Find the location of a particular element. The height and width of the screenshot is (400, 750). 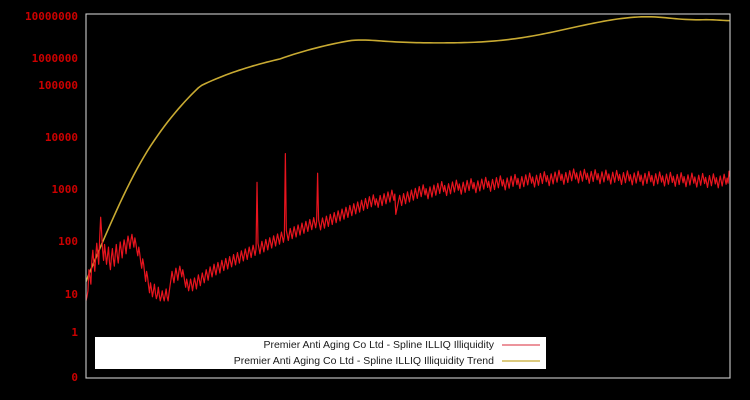

y-tick-label: 10 is located at coordinates (71, 294).